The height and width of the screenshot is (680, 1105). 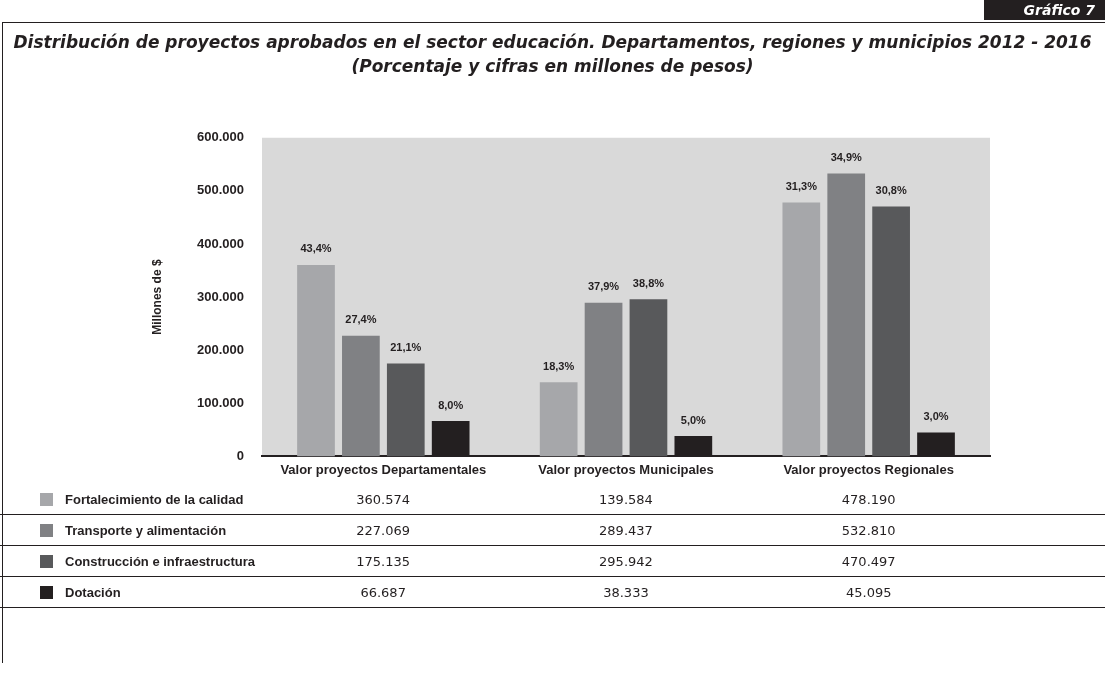 What do you see at coordinates (846, 157) in the screenshot?
I see `annotation: 34,9%` at bounding box center [846, 157].